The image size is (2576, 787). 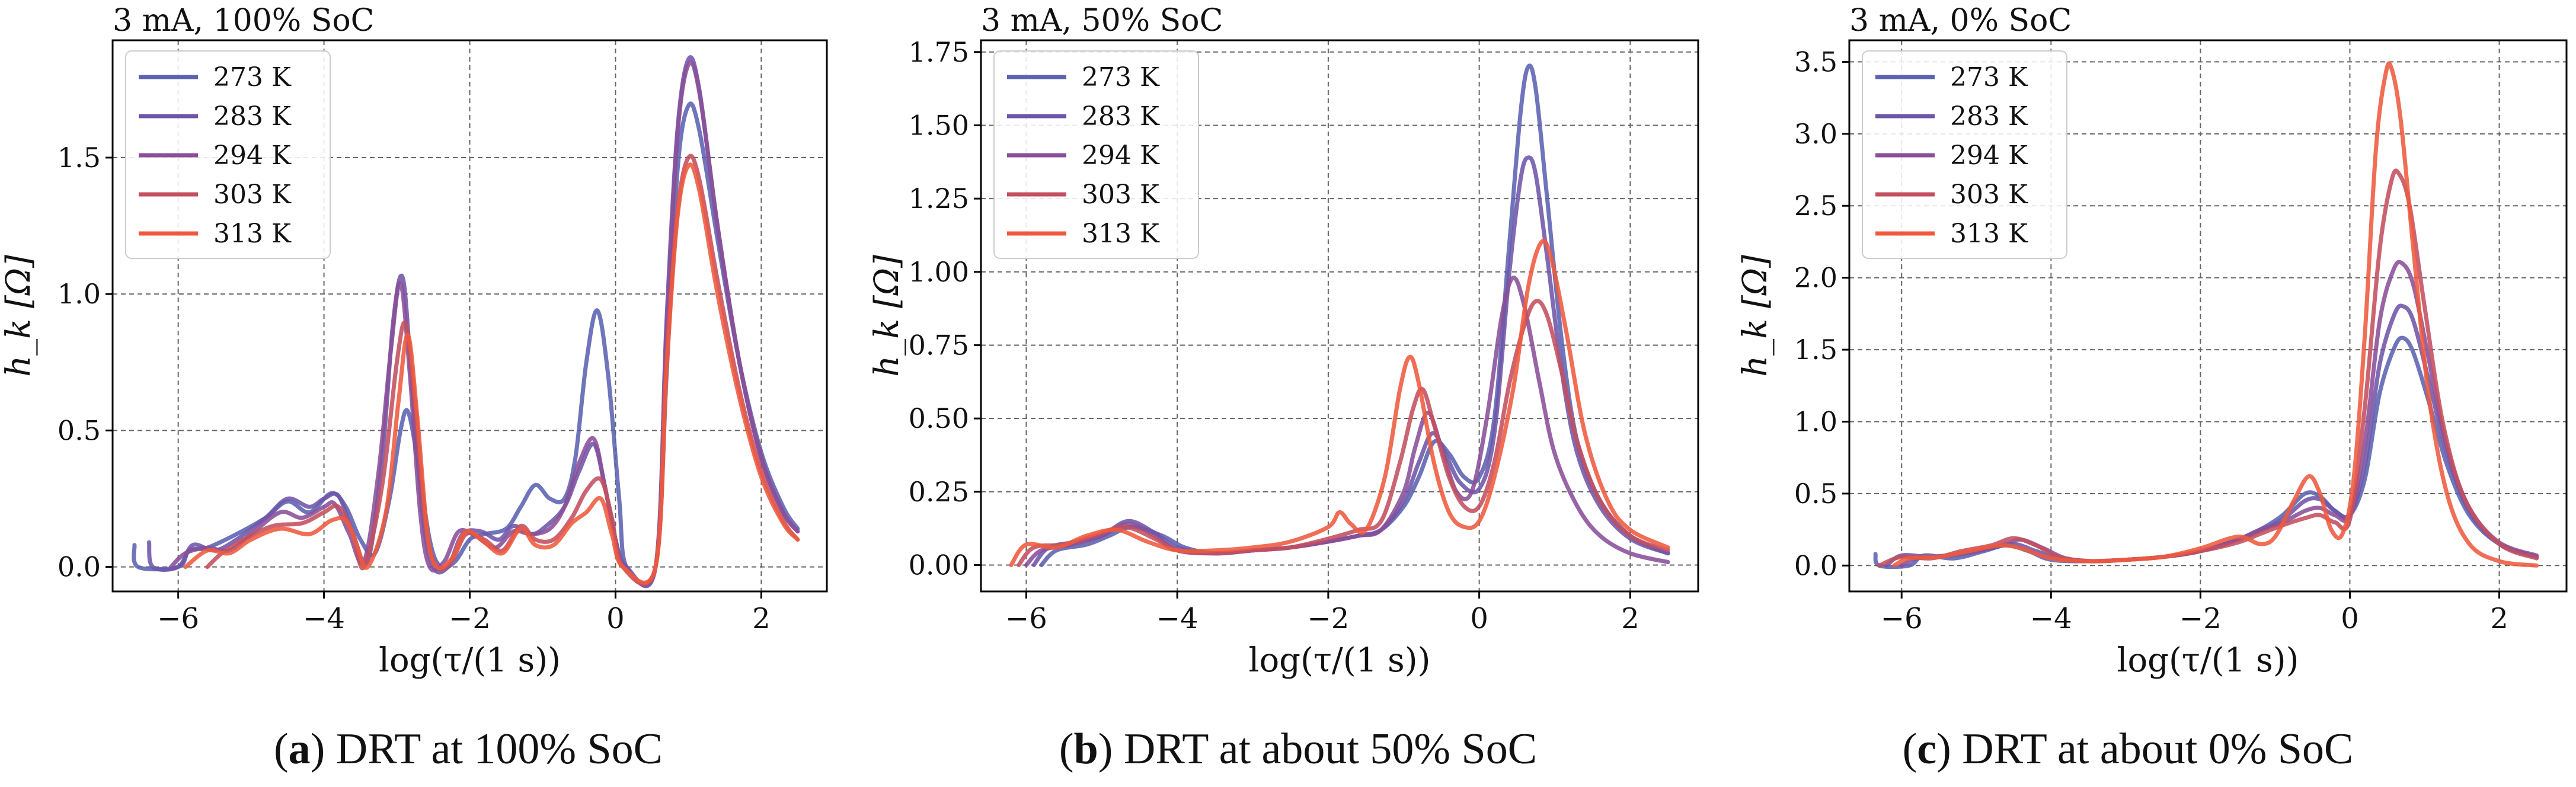 I want to click on y-tick-label: 1.50, so click(x=939, y=125).